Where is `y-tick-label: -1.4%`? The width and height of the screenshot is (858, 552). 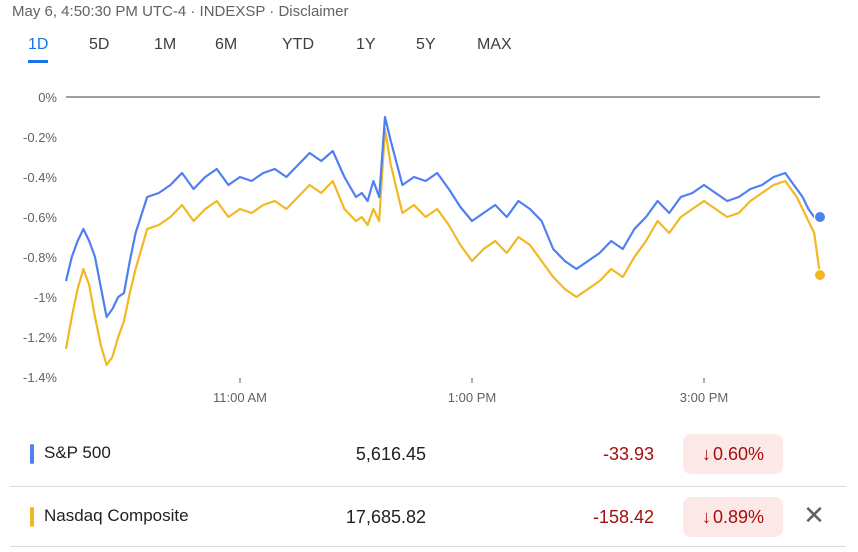
y-tick-label: -1.4% is located at coordinates (40, 377).